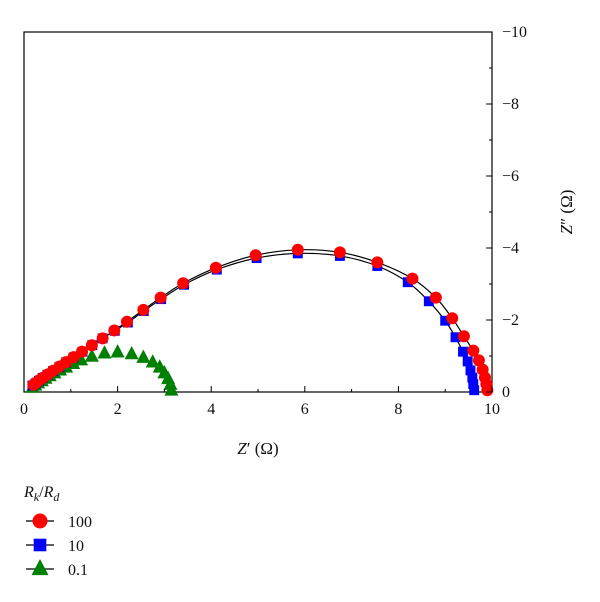  Describe the element at coordinates (118, 409) in the screenshot. I see `x-tick-label: 2` at that location.